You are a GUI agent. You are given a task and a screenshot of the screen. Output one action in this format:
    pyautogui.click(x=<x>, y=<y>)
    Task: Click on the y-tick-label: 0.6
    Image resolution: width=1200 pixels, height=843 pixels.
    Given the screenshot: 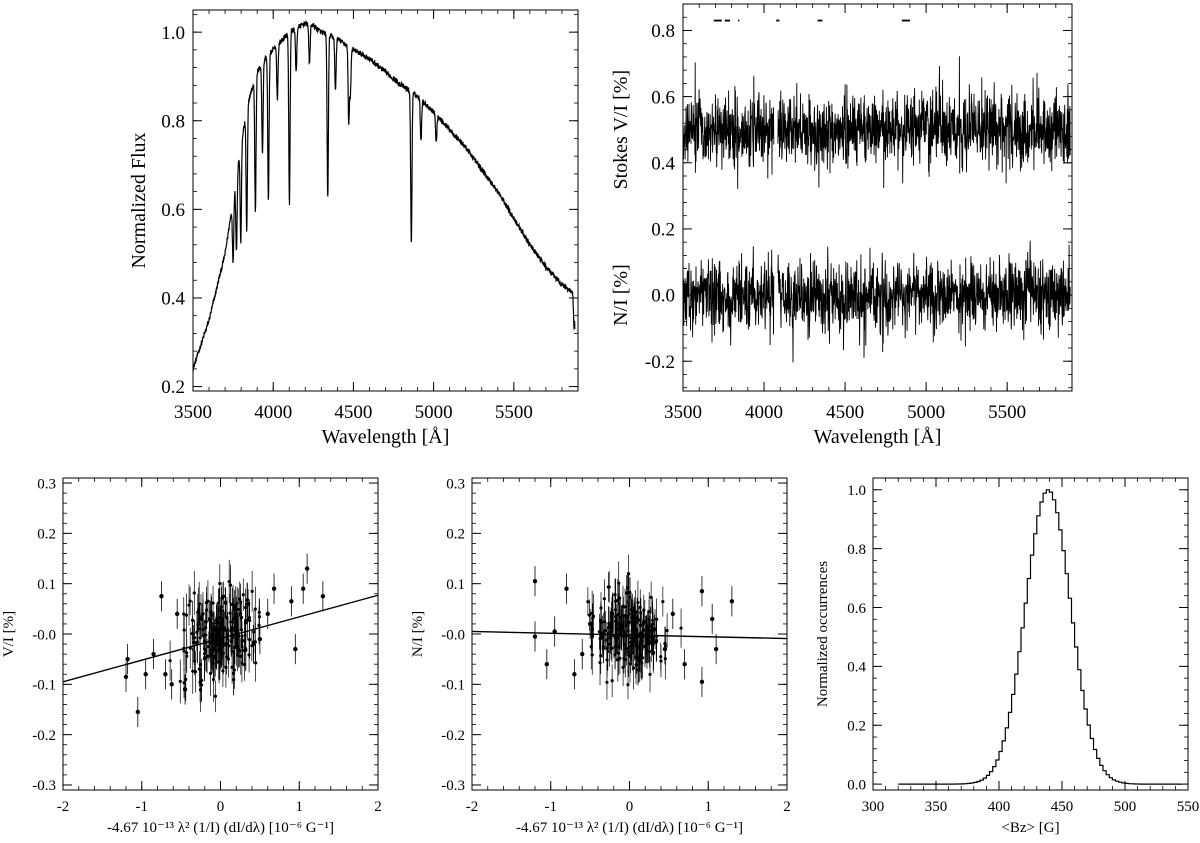 What is the action you would take?
    pyautogui.click(x=856, y=609)
    